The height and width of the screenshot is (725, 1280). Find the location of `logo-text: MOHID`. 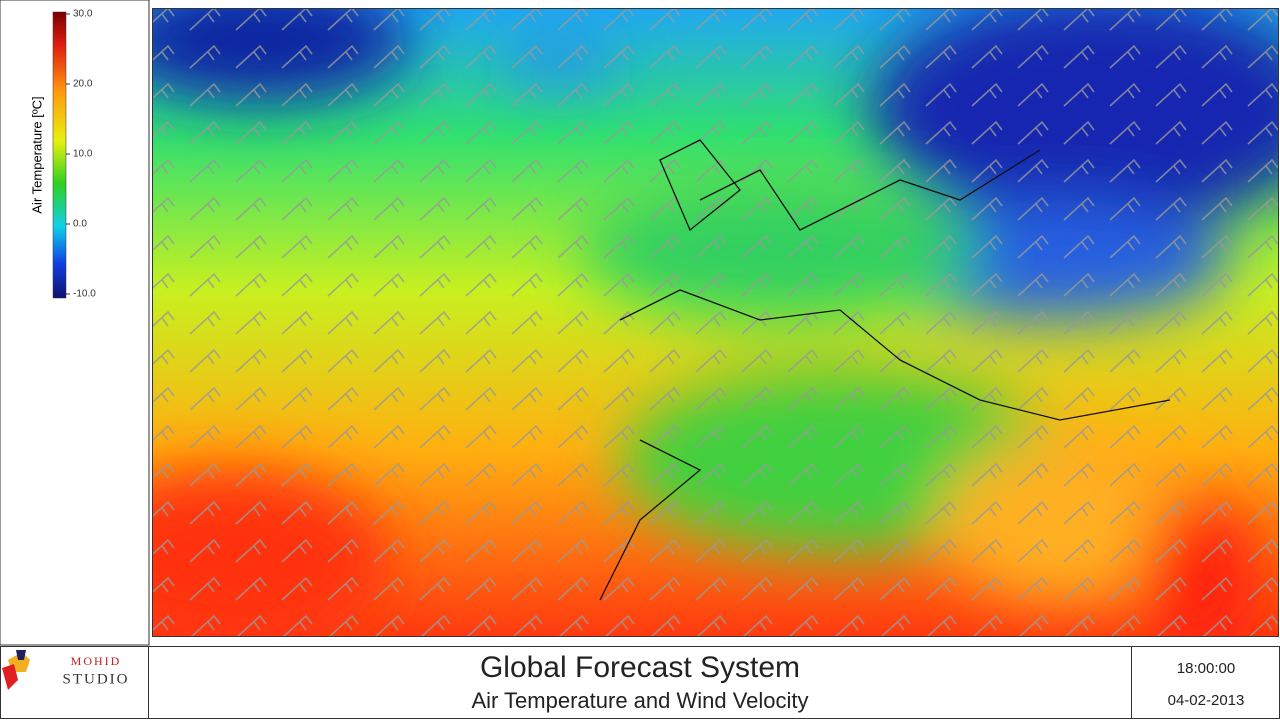

logo-text: MOHID is located at coordinates (96, 661).